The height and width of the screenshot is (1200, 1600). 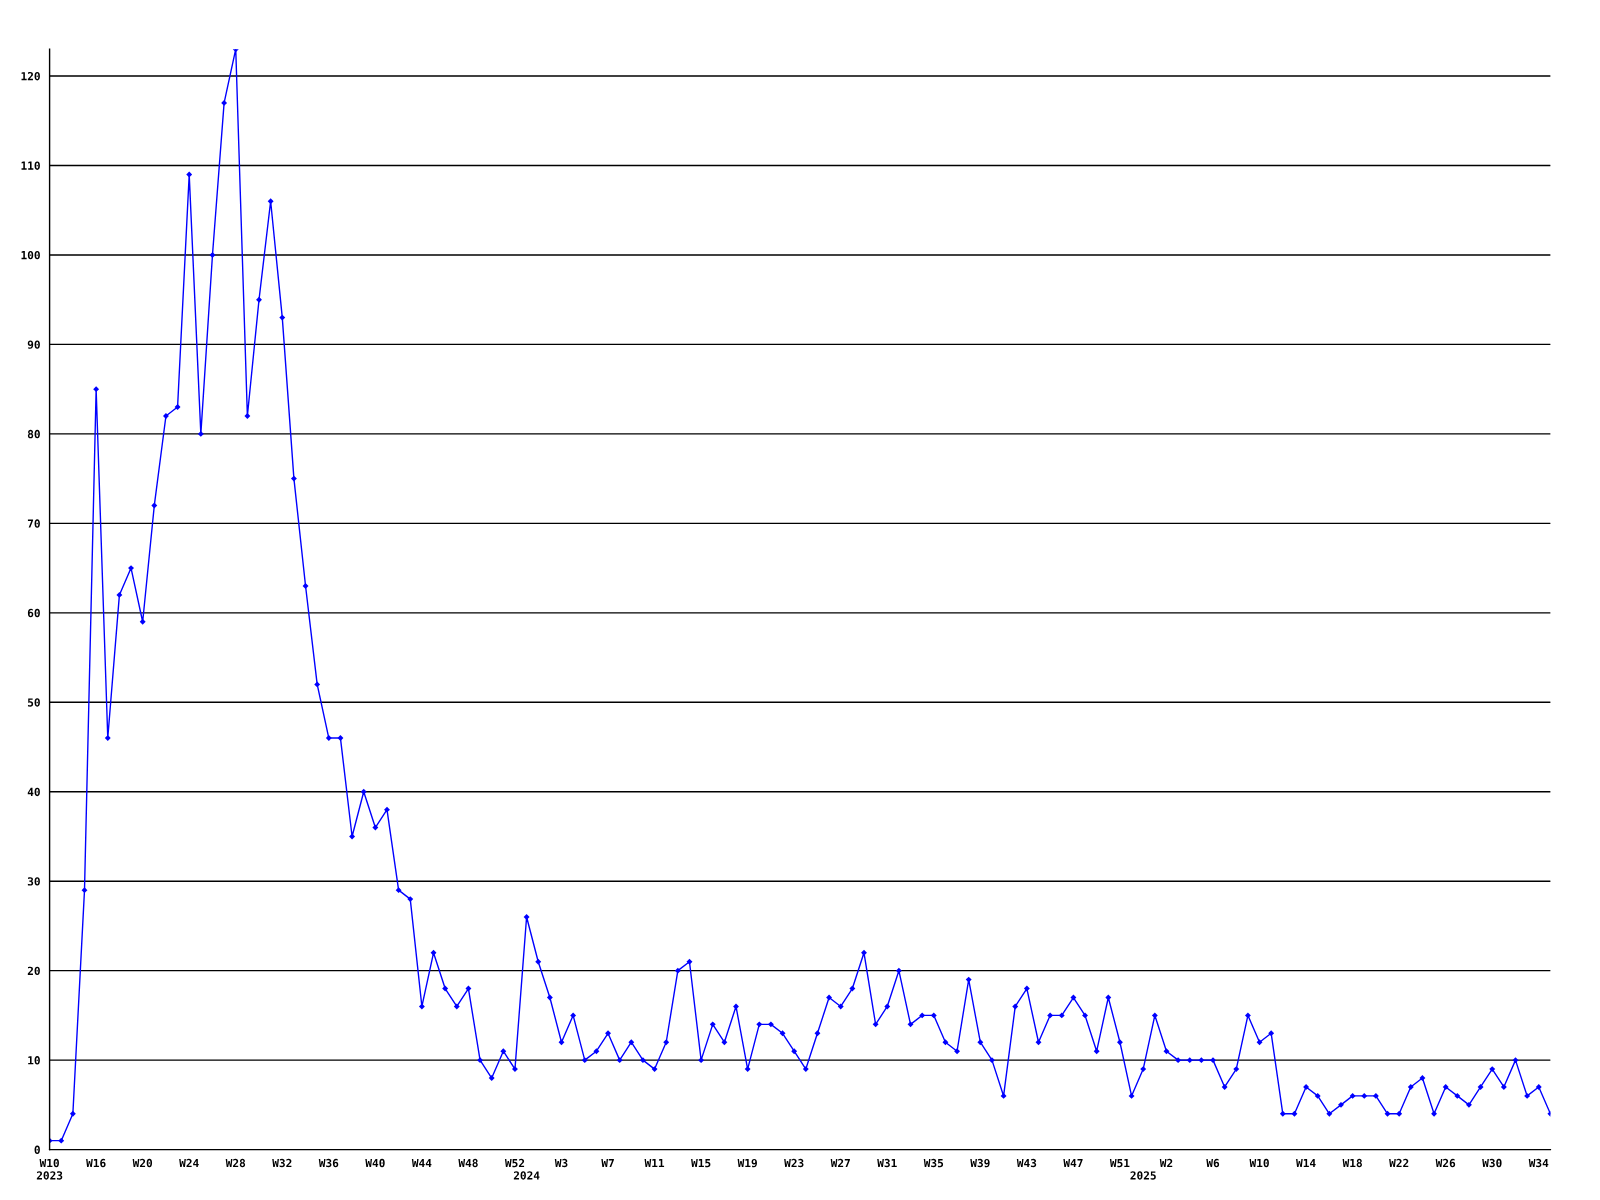 What do you see at coordinates (1445, 1163) in the screenshot?
I see `x-tick-label: W26` at bounding box center [1445, 1163].